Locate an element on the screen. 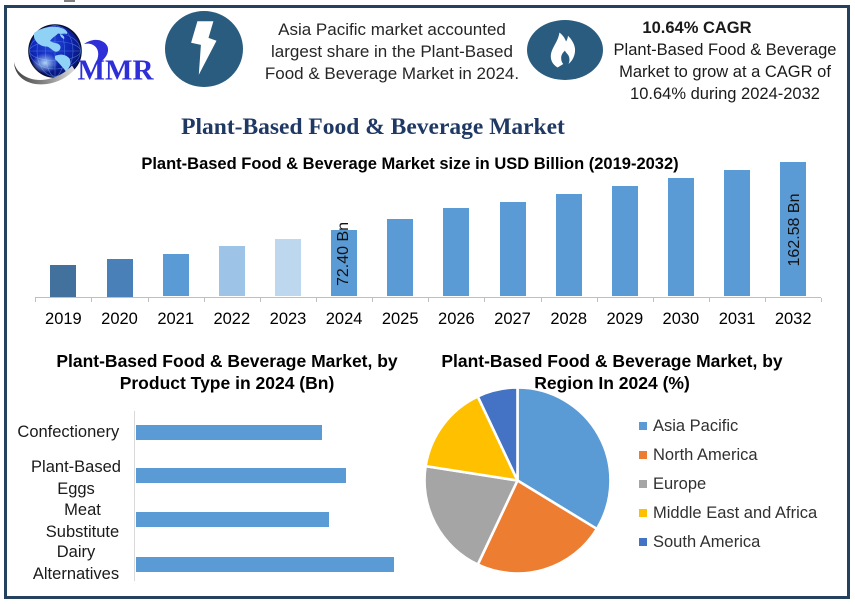  svg-text: MMR is located at coordinates (116, 71).